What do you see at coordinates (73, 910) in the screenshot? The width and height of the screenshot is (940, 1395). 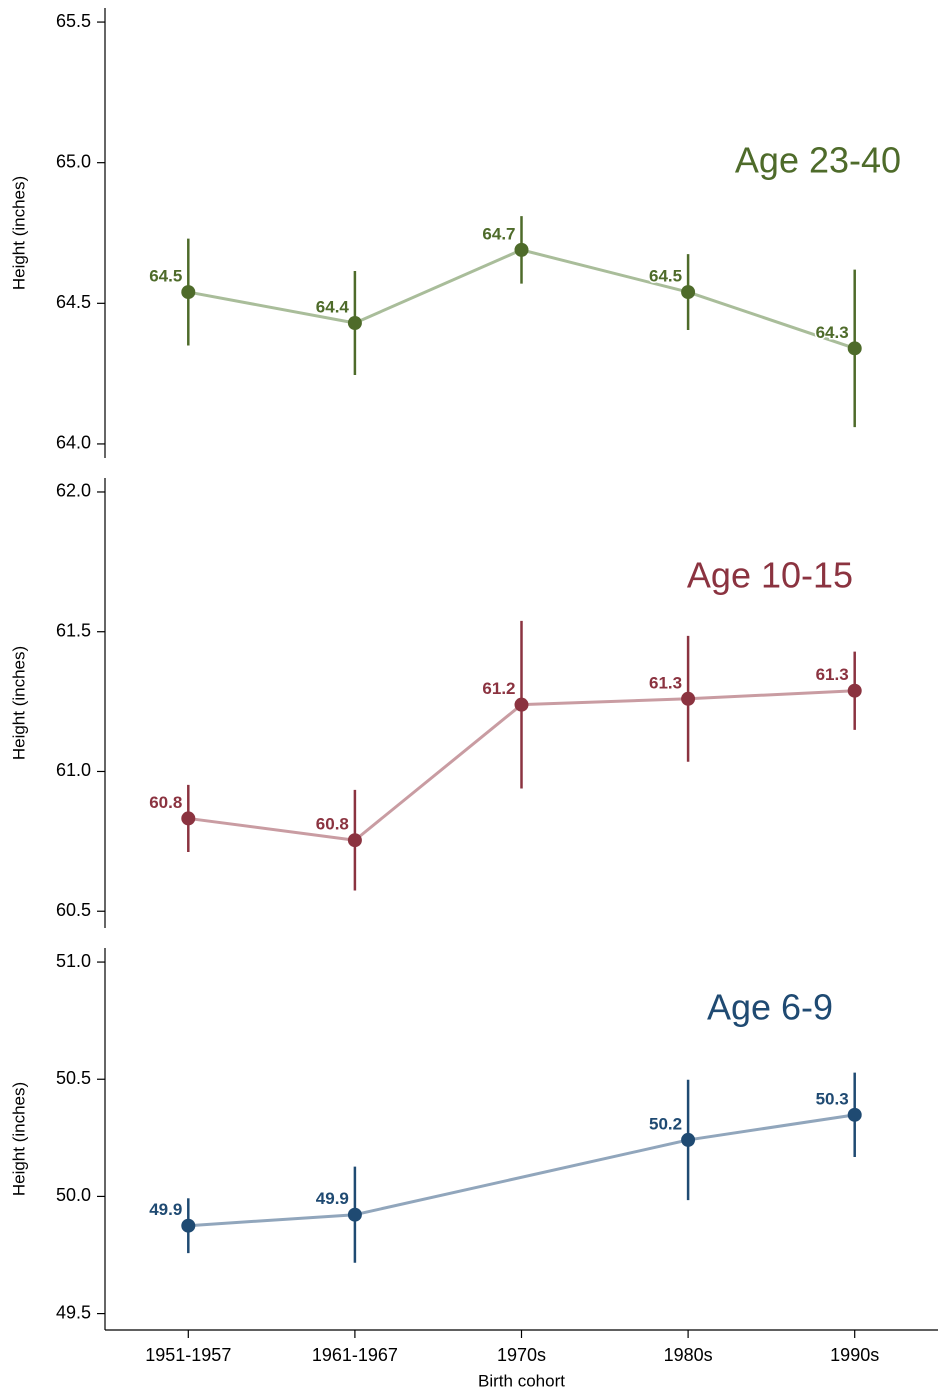 I see `y-tick-label: 60.5` at bounding box center [73, 910].